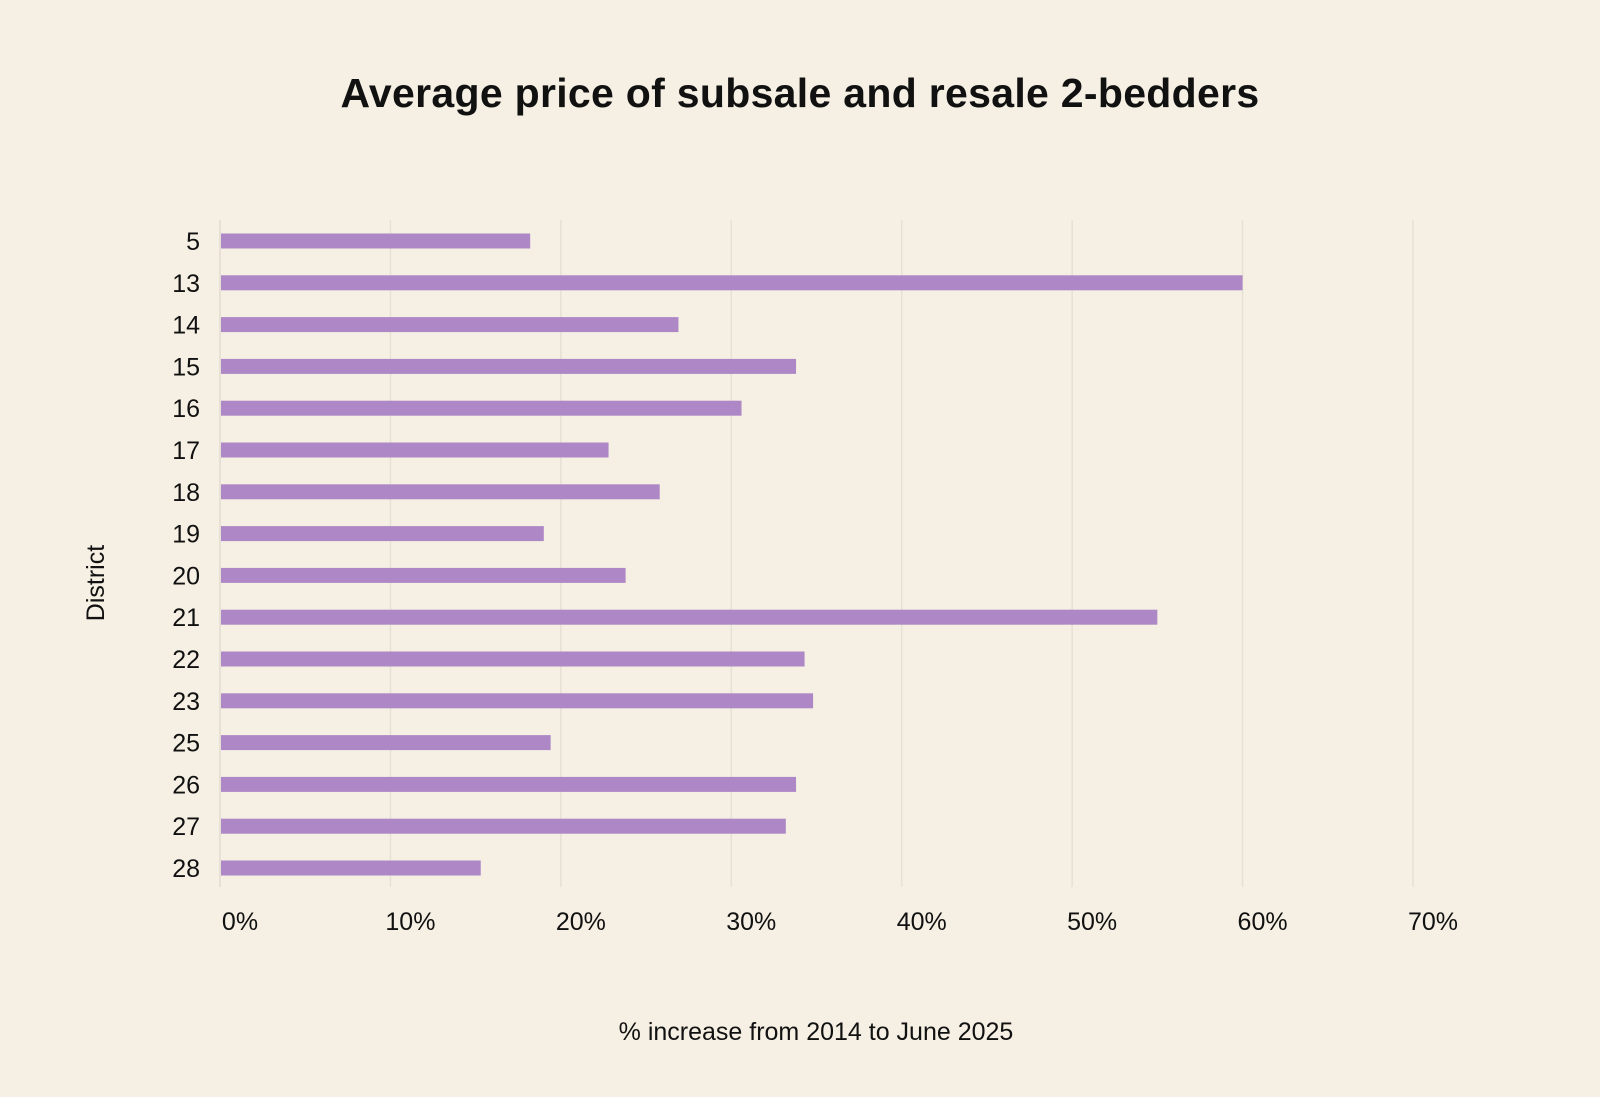 Image resolution: width=1600 pixels, height=1097 pixels. Describe the element at coordinates (186, 744) in the screenshot. I see `y-tick-label-25: 25` at that location.